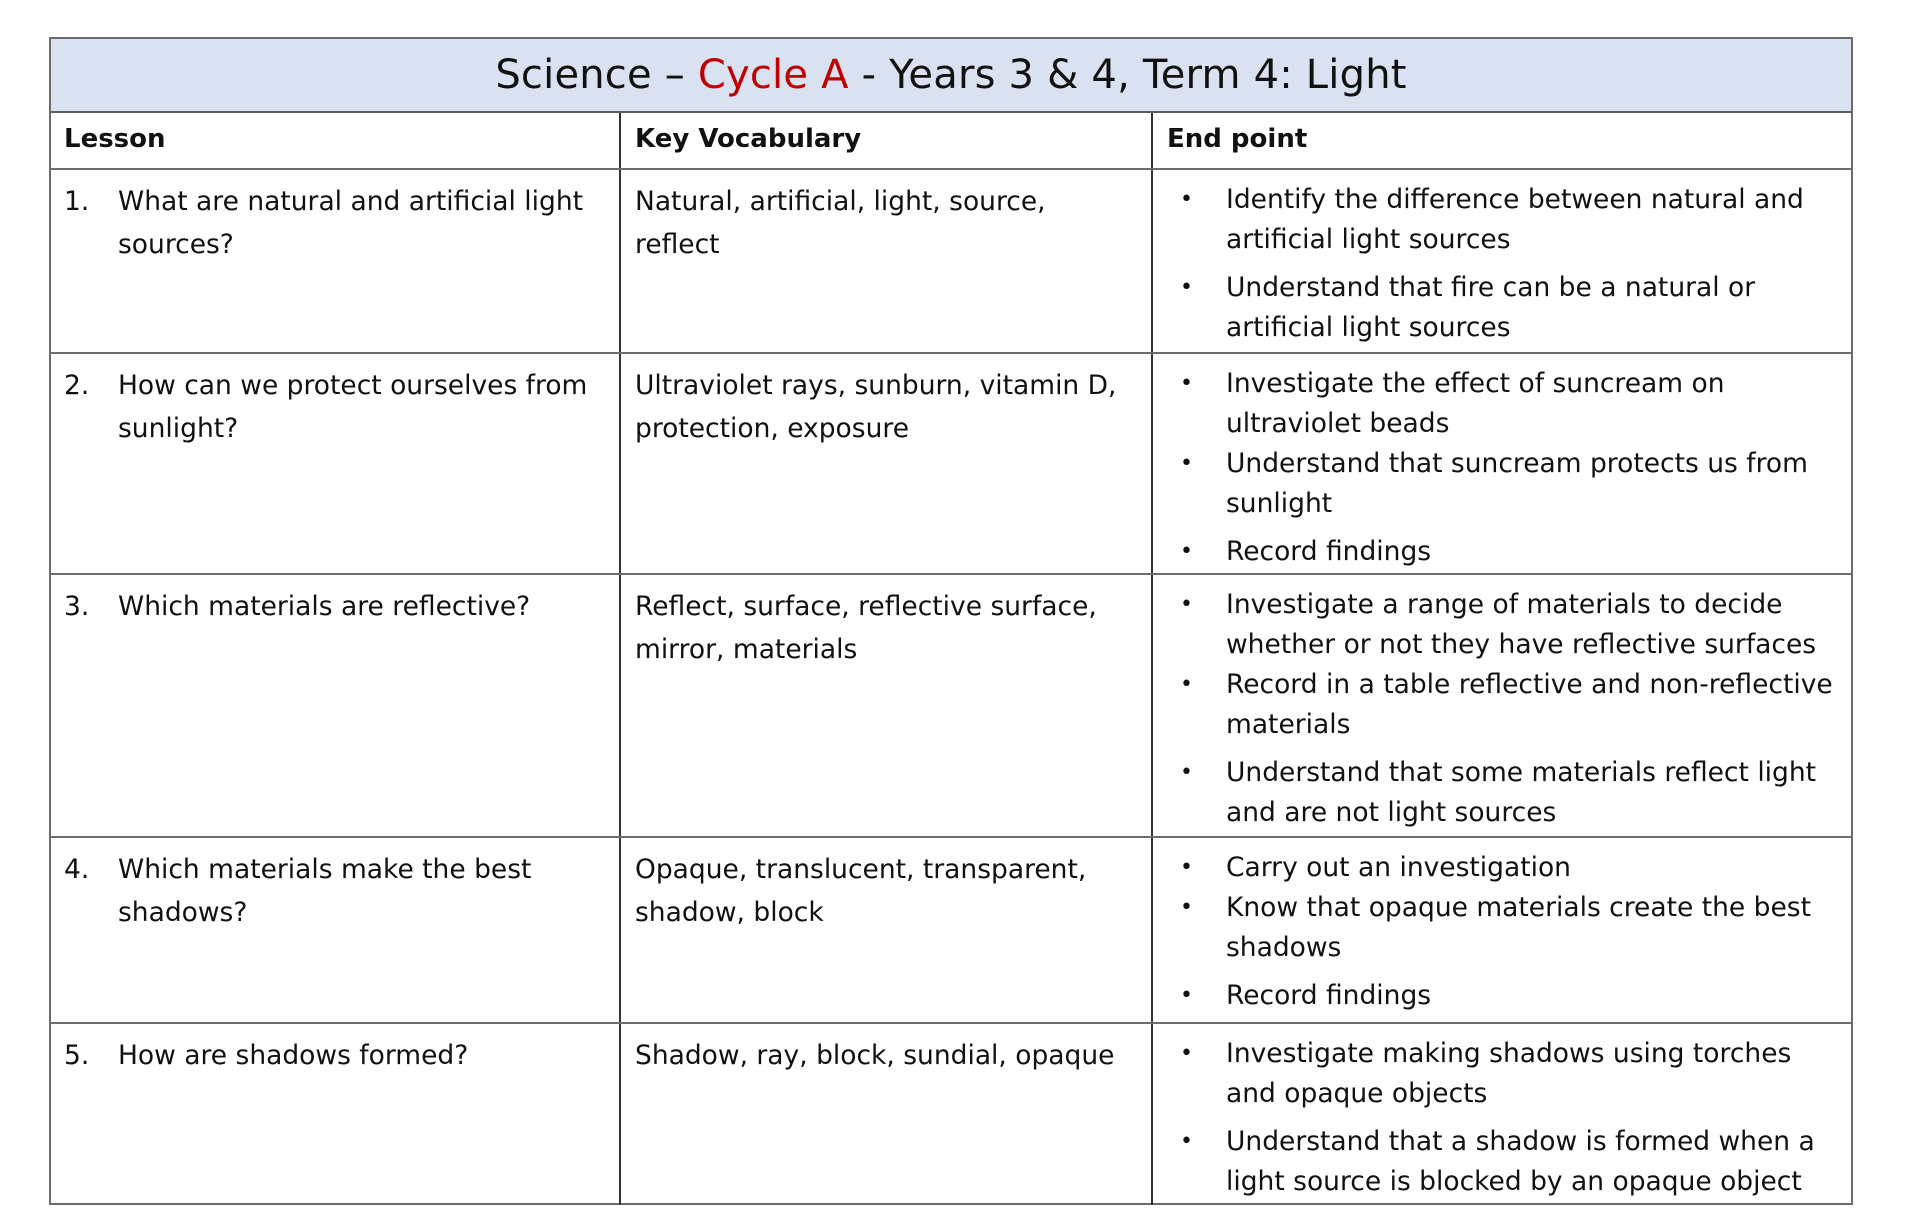 The height and width of the screenshot is (1232, 1920). What do you see at coordinates (335, 1114) in the screenshot?
I see `lesson-cell: 5. How are shadows formed?` at bounding box center [335, 1114].